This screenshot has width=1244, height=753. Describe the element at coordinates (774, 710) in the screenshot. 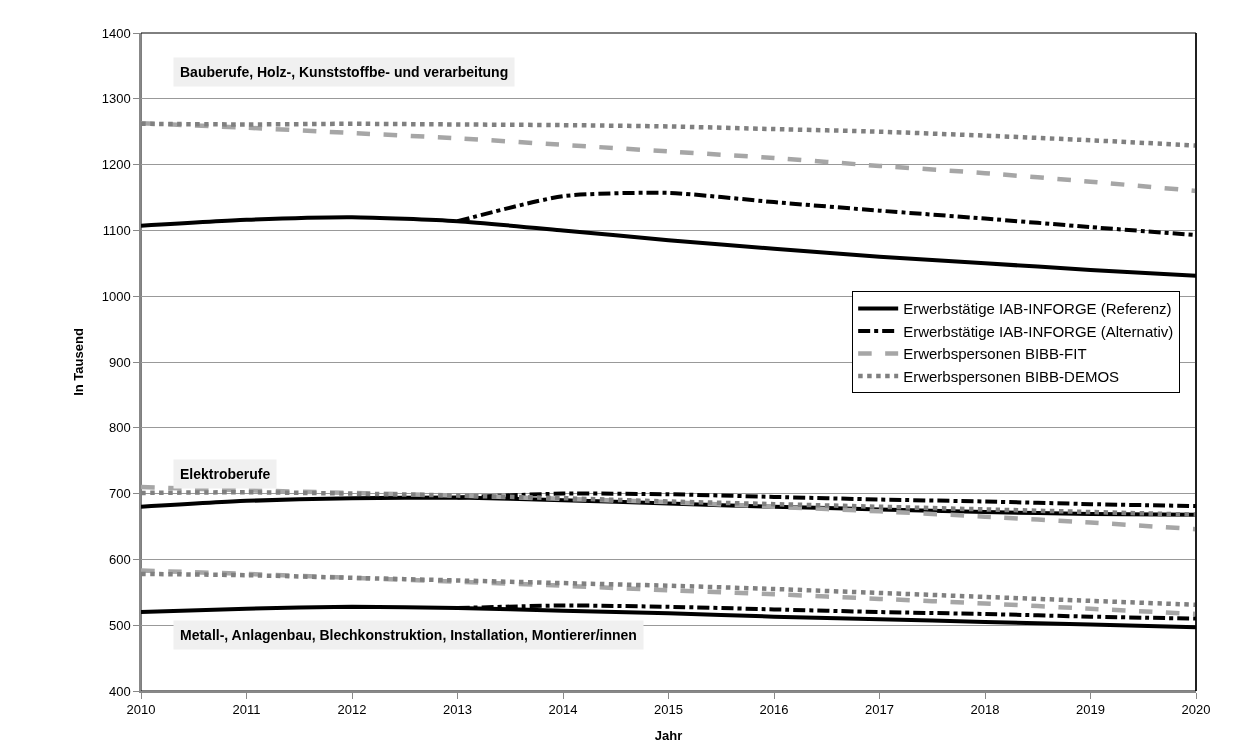

I see `x-tick-label: 2016` at that location.